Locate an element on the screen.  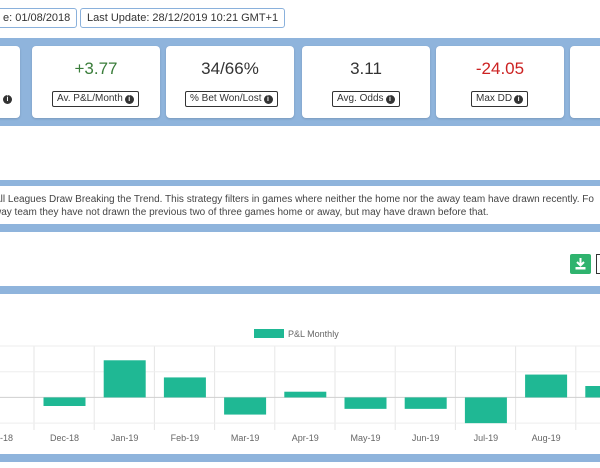
last-update-chip: Last Update: 28/12/2019 10:21 GMT+1 is located at coordinates (183, 18).